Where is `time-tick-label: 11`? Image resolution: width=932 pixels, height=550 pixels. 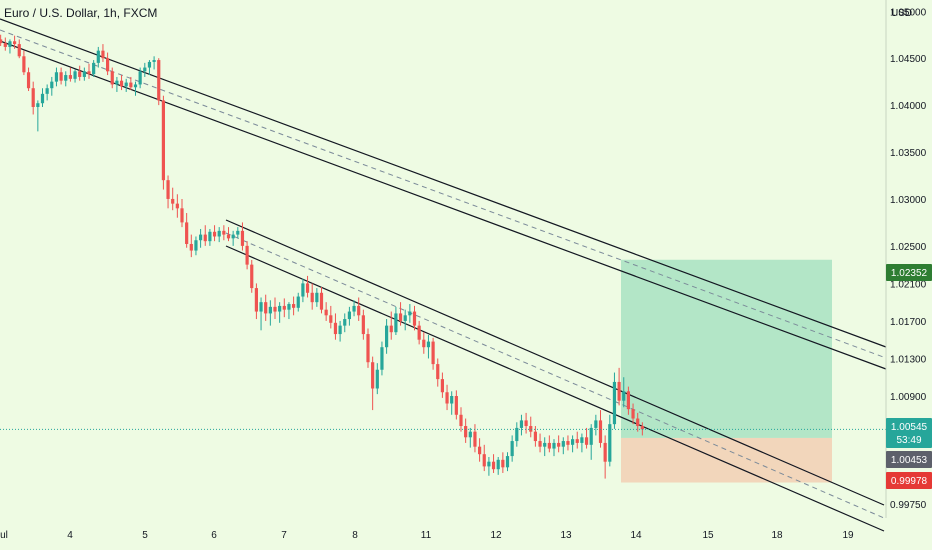 time-tick-label: 11 is located at coordinates (426, 535).